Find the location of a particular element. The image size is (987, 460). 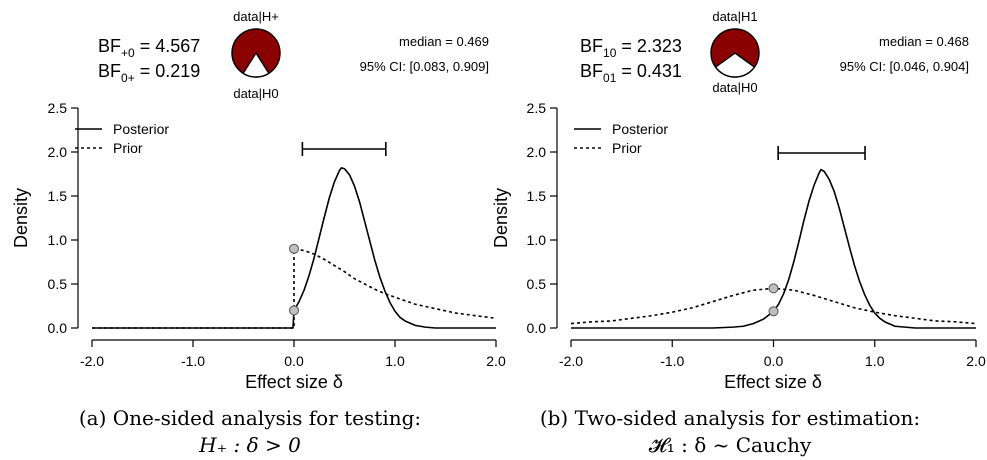

x-tick-label-b-1: -1.0 is located at coordinates (672, 361).